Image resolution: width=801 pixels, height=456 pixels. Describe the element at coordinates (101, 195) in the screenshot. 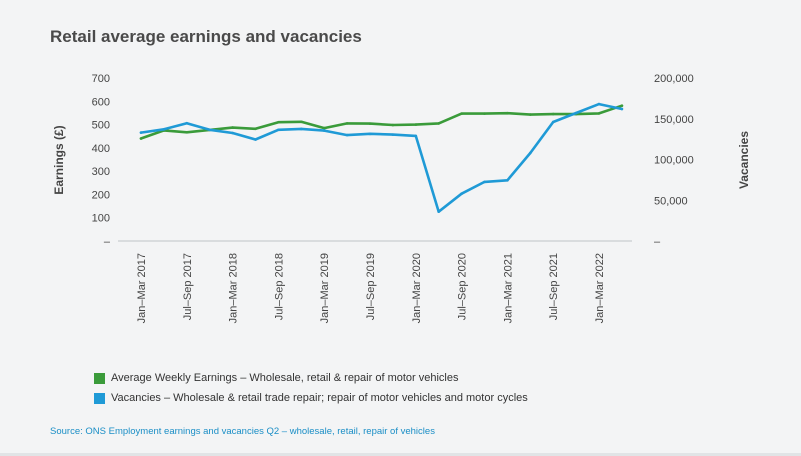

I see `y-tick-label: 200` at that location.